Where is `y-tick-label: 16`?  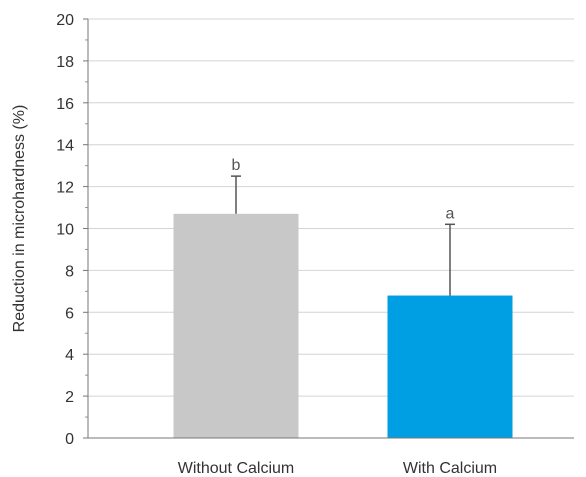 y-tick-label: 16 is located at coordinates (65, 104).